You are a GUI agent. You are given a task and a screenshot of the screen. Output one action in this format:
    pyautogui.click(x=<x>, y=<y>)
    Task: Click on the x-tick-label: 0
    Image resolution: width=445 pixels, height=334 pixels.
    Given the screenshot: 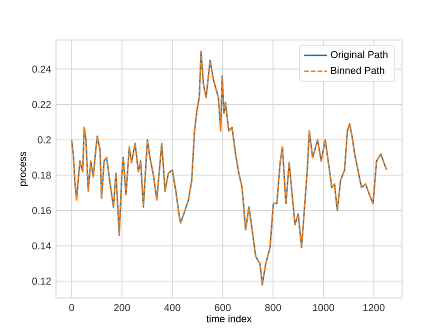 What is the action you would take?
    pyautogui.click(x=71, y=308)
    